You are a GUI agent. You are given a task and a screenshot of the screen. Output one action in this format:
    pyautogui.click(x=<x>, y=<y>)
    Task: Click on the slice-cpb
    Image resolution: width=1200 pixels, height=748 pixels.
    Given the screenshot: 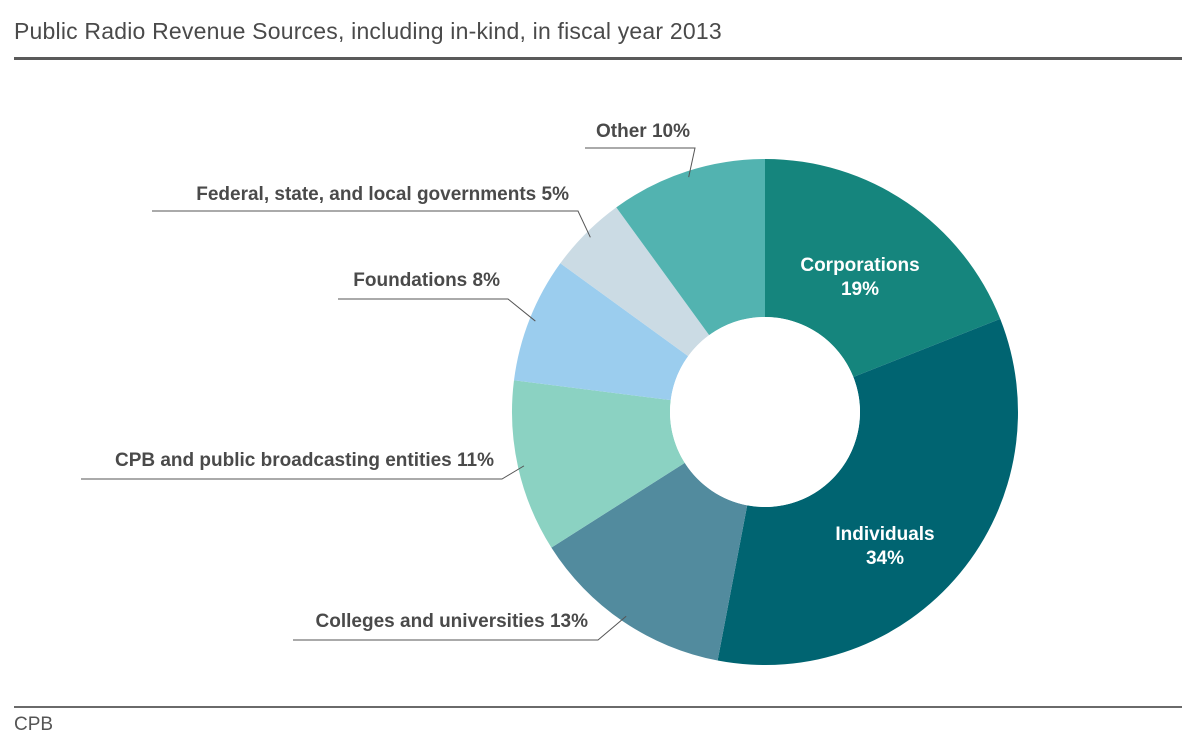 What is the action you would take?
    pyautogui.click(x=598, y=464)
    